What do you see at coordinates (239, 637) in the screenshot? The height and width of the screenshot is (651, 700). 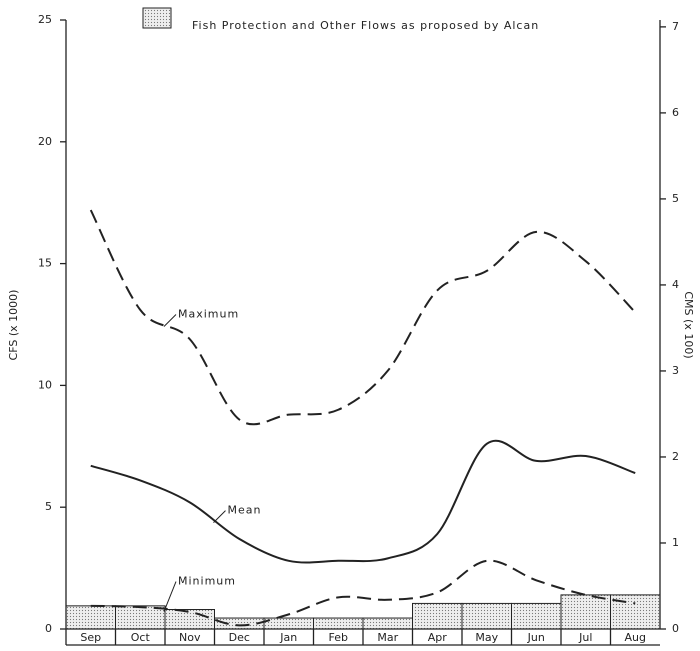 I see `x-tick-label: Dec` at bounding box center [239, 637].